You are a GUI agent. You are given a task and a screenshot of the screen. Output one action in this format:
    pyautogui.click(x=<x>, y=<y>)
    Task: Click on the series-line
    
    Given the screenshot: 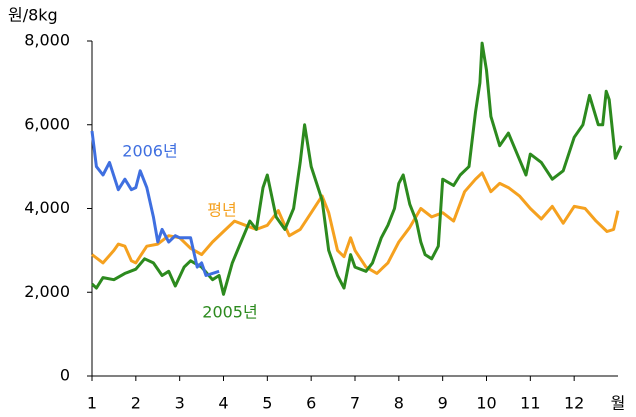 What is the action you would take?
    pyautogui.click(x=155, y=203)
    